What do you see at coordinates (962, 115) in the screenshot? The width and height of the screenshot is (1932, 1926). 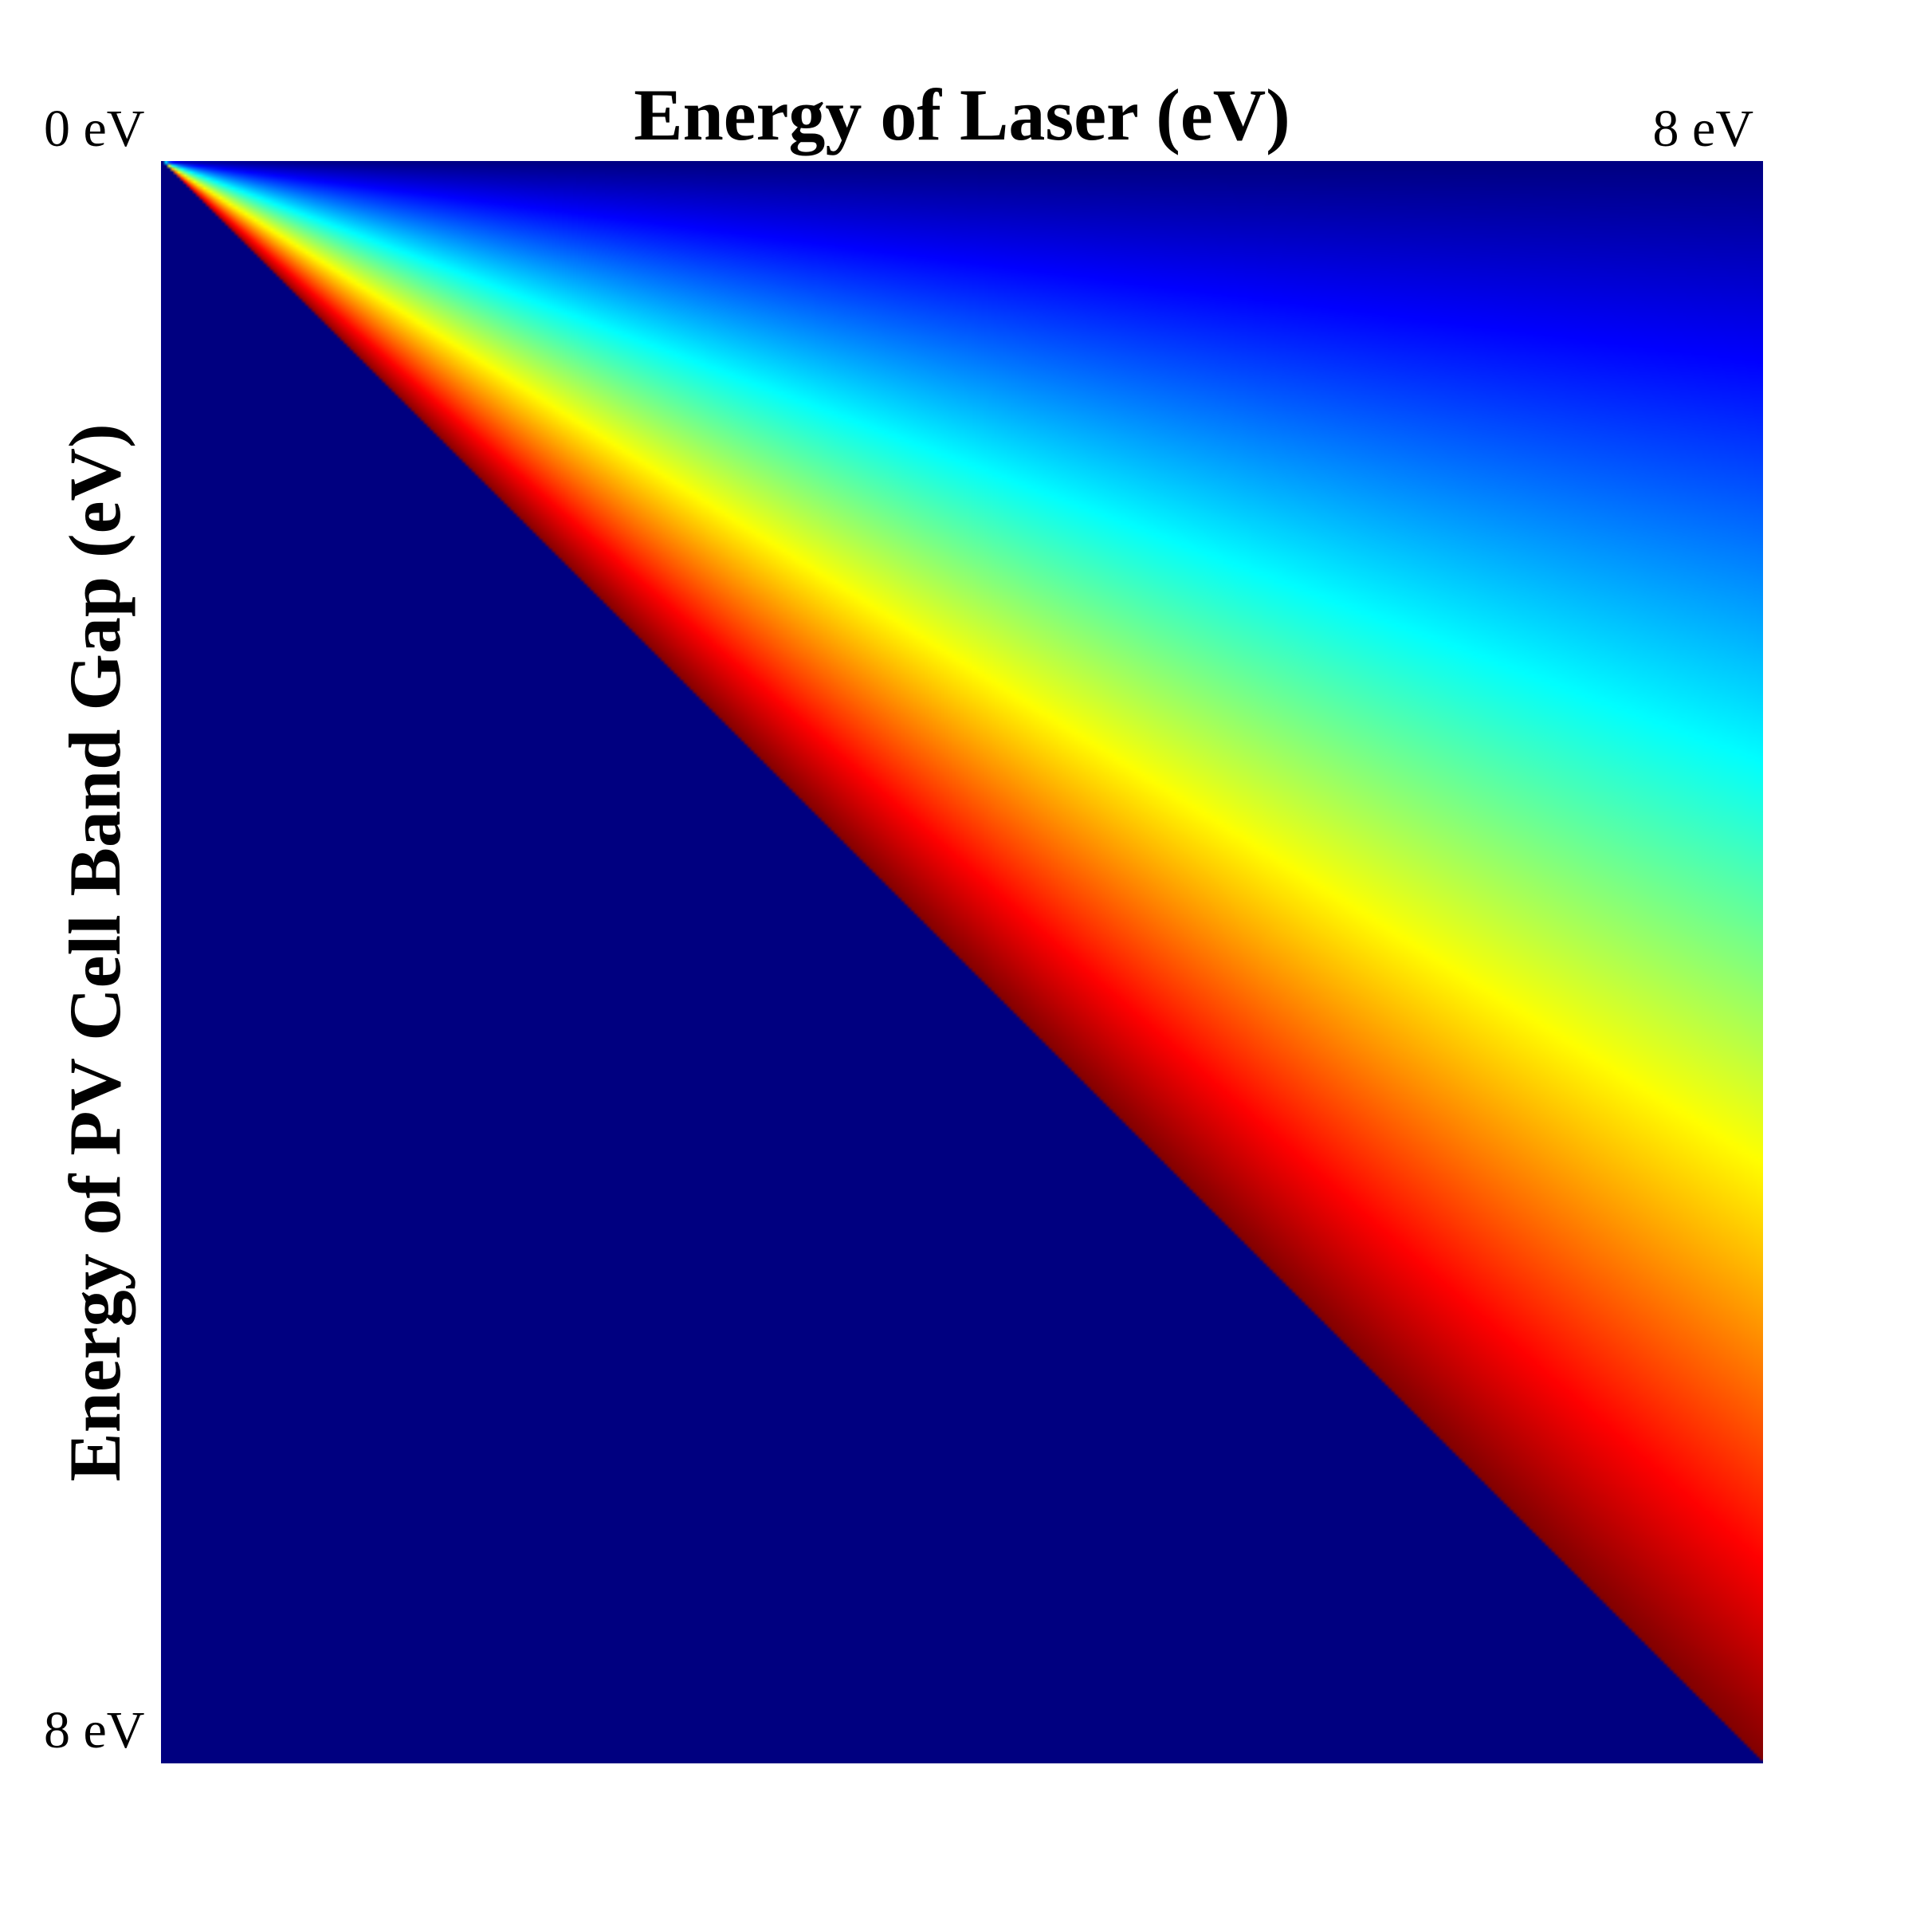 I see `chart-title: Energy of Laser (eV)` at bounding box center [962, 115].